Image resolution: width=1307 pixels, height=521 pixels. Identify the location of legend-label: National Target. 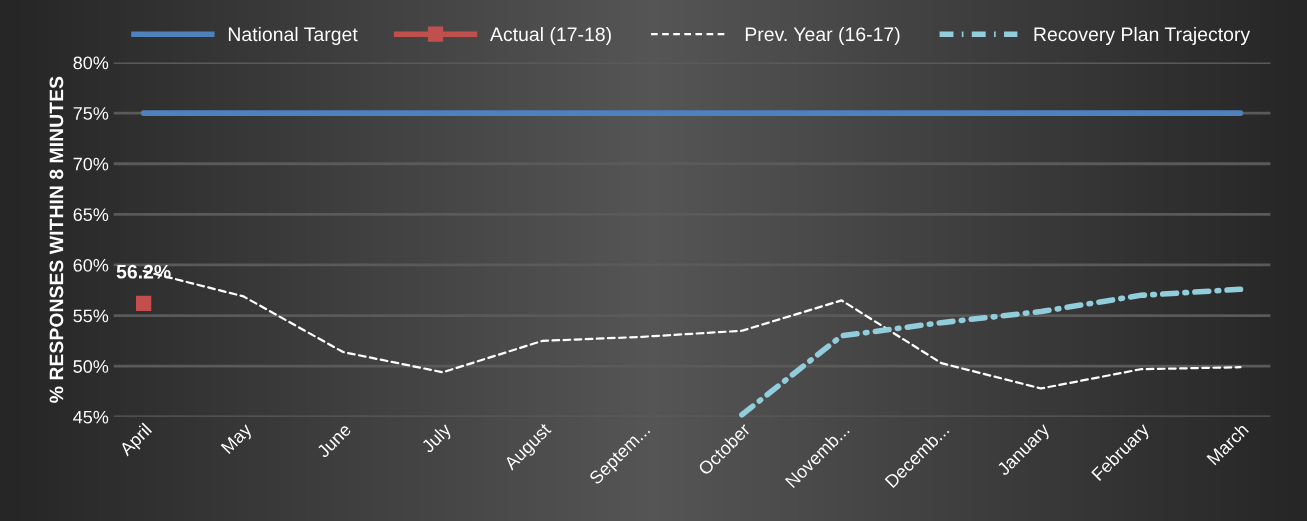
(293, 36).